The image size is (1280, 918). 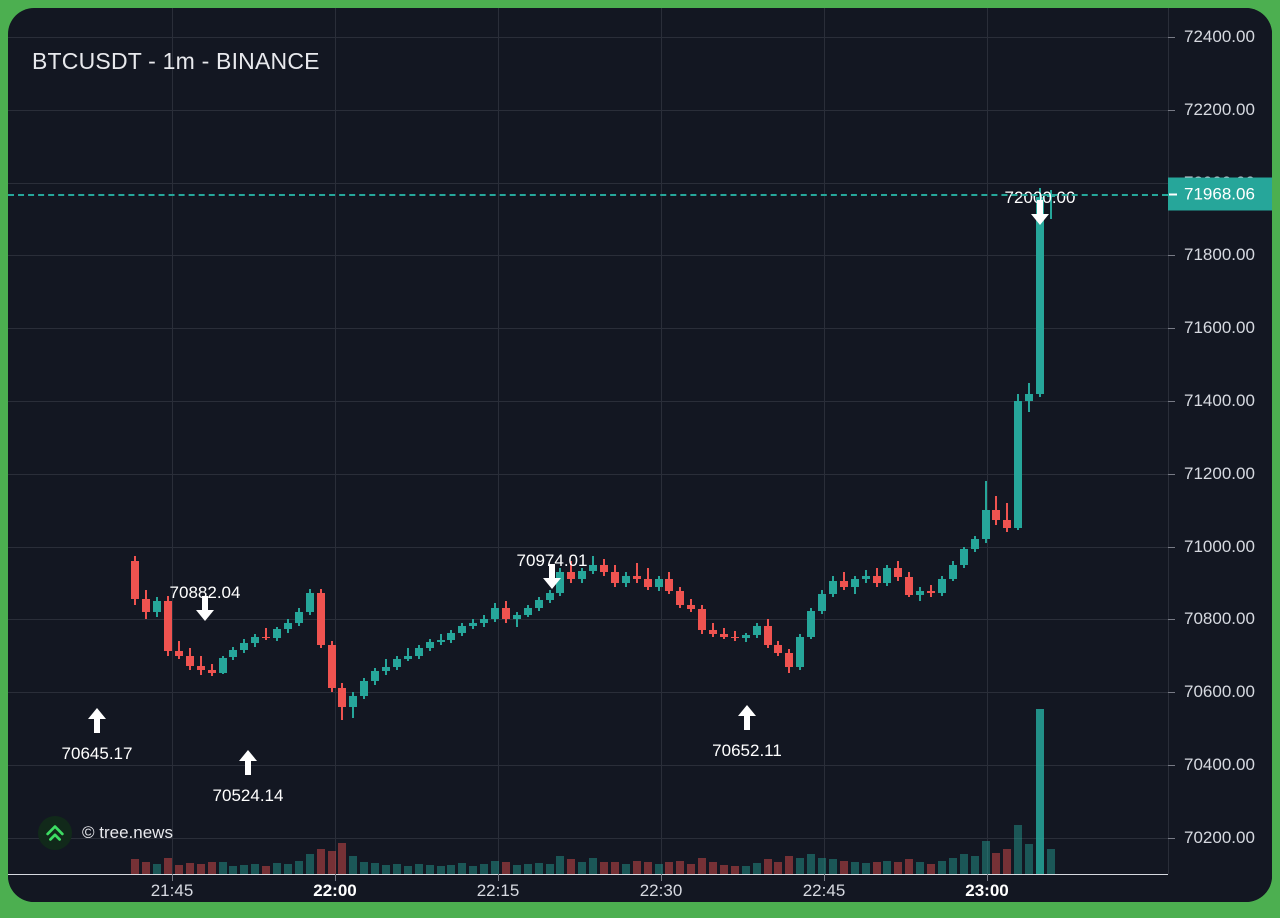 I want to click on price-tick-label: 72400.00, so click(x=1219, y=37).